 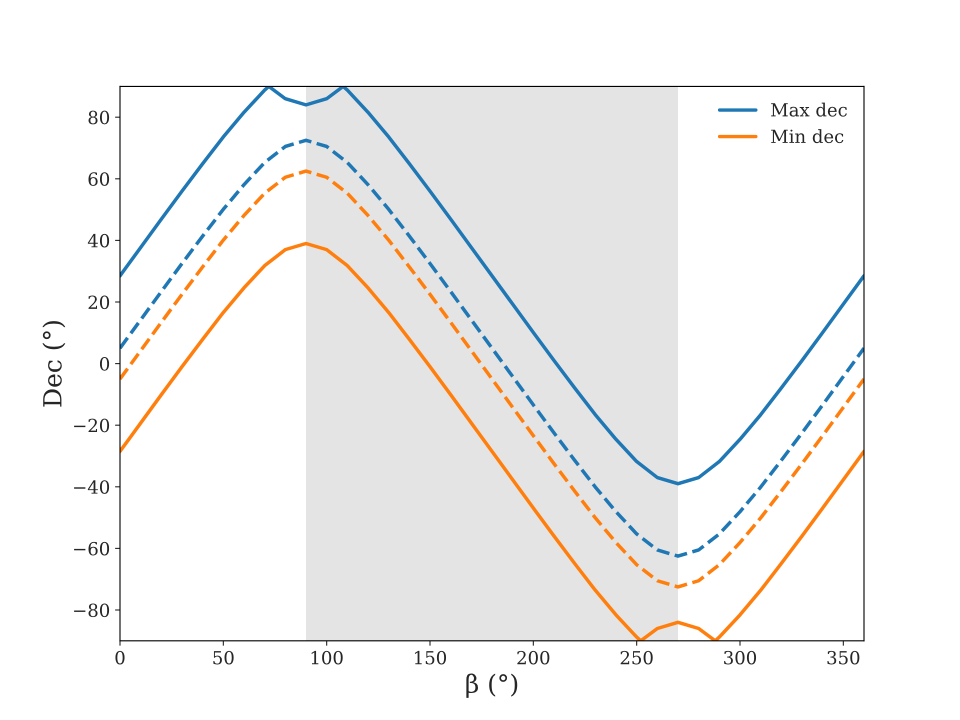 I want to click on y-axis-title: Dec (°), so click(x=54, y=364).